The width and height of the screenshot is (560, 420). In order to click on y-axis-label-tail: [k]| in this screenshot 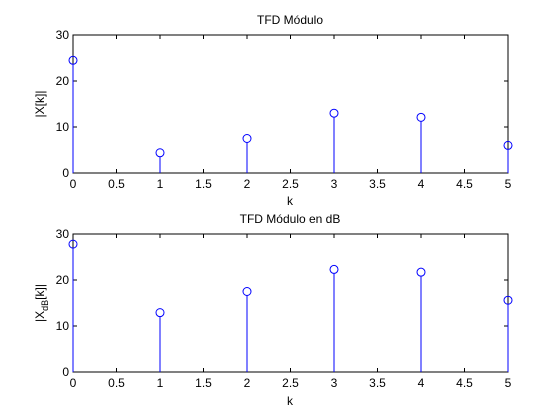, I will do `click(40, 292)`.